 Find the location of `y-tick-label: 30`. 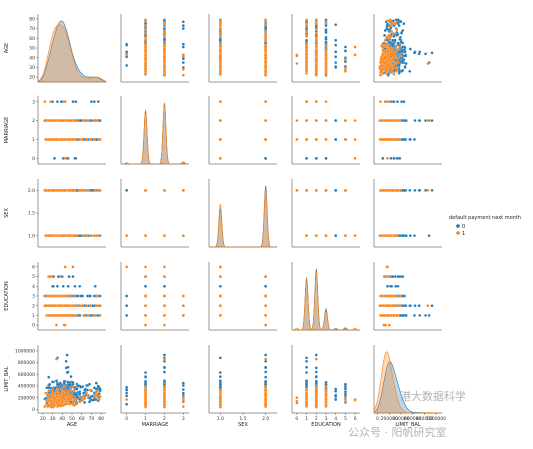

y-tick-label: 30 is located at coordinates (32, 68).